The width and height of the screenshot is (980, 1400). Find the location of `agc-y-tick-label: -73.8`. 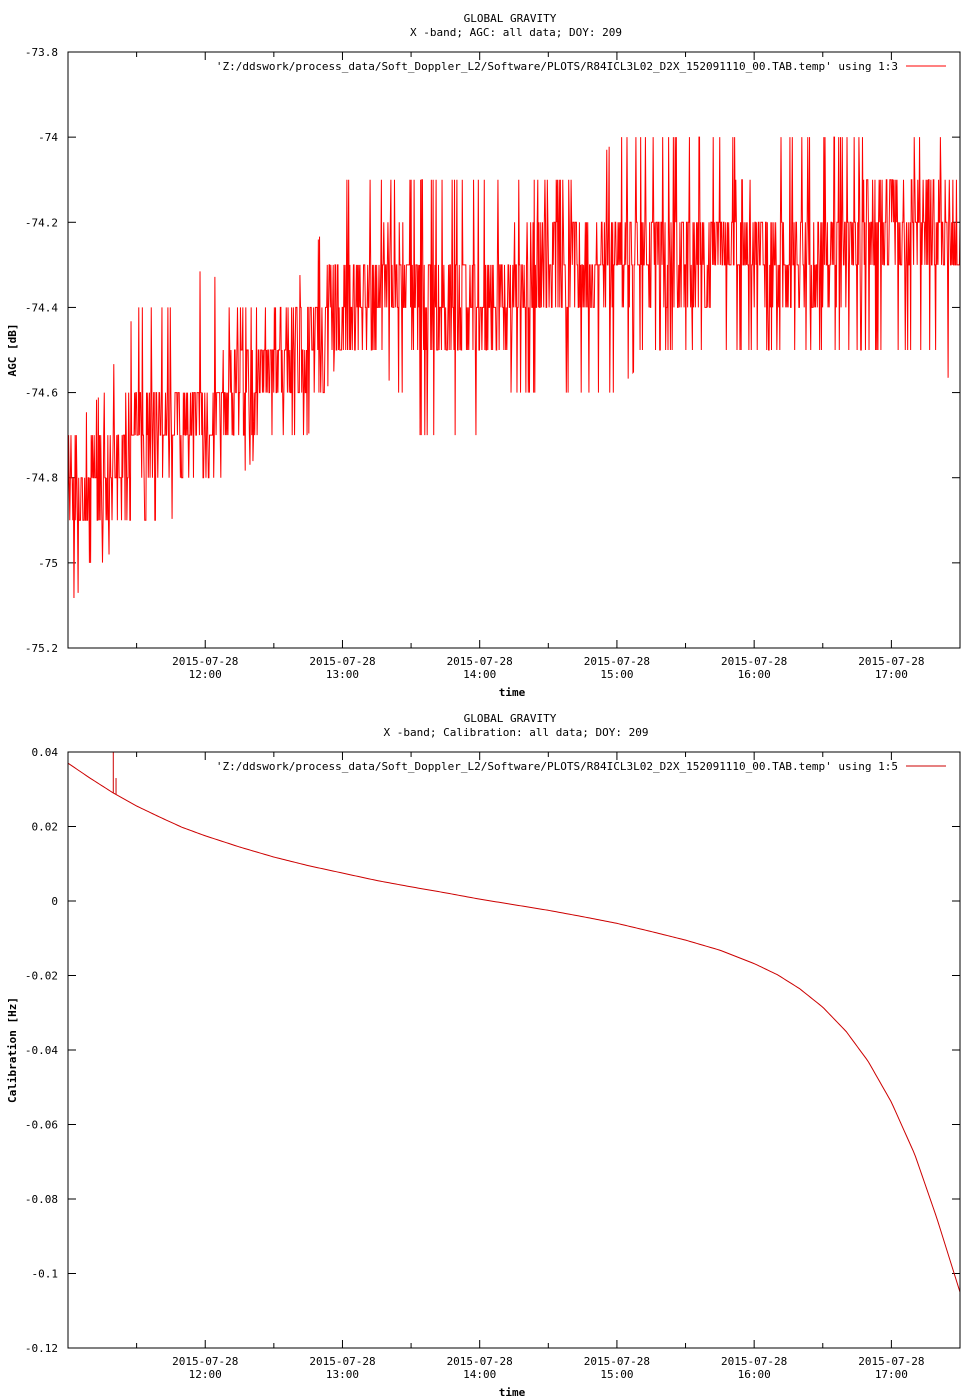

agc-y-tick-label: -73.8 is located at coordinates (41, 52).